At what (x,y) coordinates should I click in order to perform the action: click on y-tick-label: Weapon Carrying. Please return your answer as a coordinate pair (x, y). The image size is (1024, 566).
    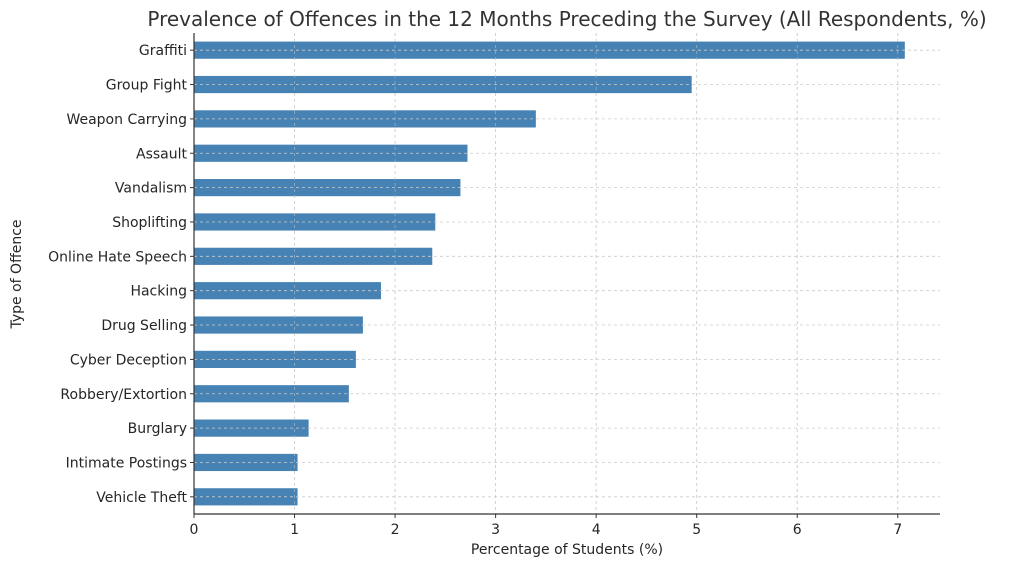
    Looking at the image, I should click on (126, 120).